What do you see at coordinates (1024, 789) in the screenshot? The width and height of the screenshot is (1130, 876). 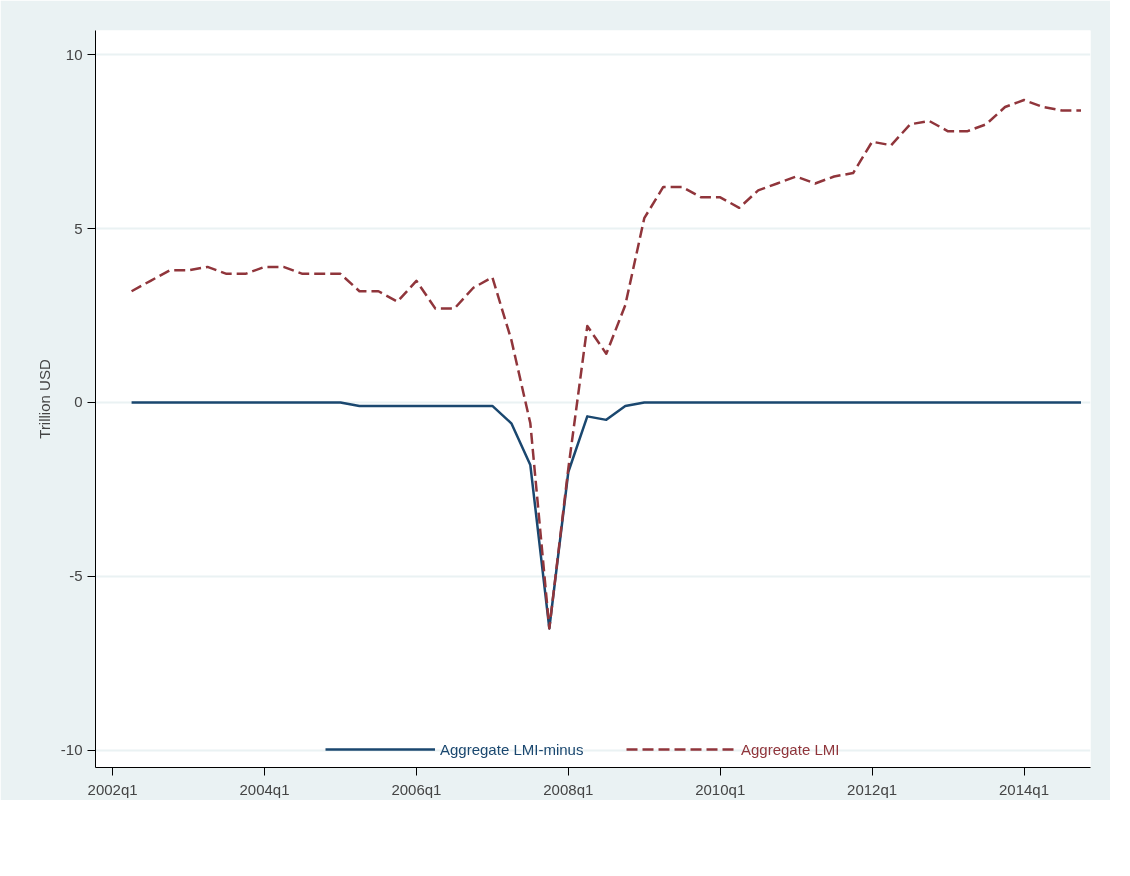 I see `x-tick-label: 2014q1` at bounding box center [1024, 789].